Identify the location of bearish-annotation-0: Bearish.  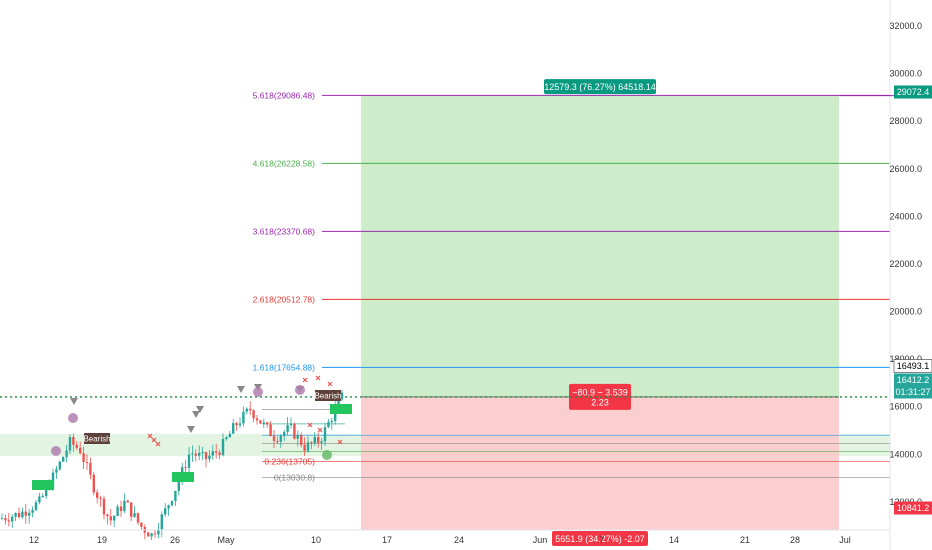
(97, 438).